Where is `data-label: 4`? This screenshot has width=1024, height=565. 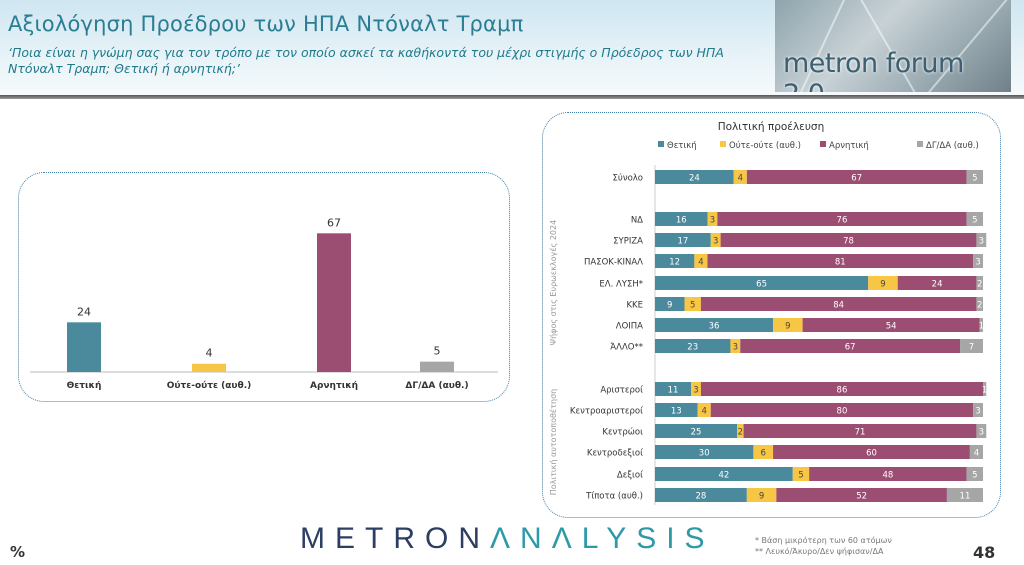 data-label: 4 is located at coordinates (209, 353).